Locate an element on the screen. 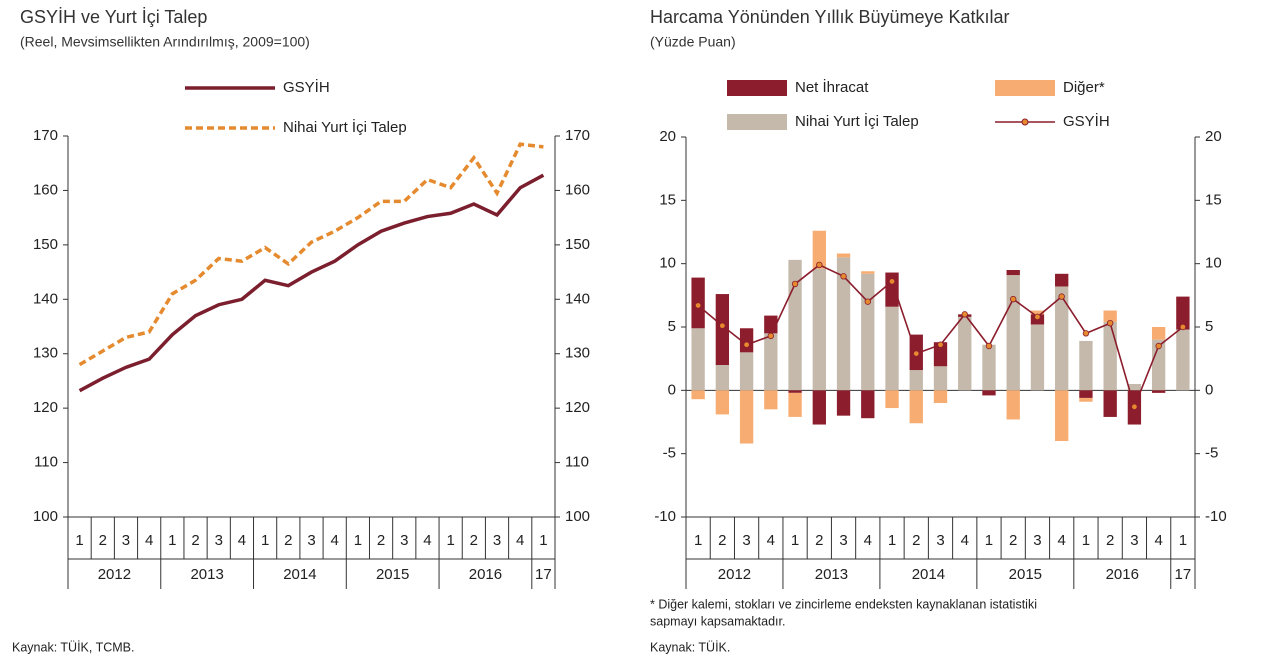 Image resolution: width=1266 pixels, height=663 pixels. y2-tick-label: 120 is located at coordinates (577, 407).